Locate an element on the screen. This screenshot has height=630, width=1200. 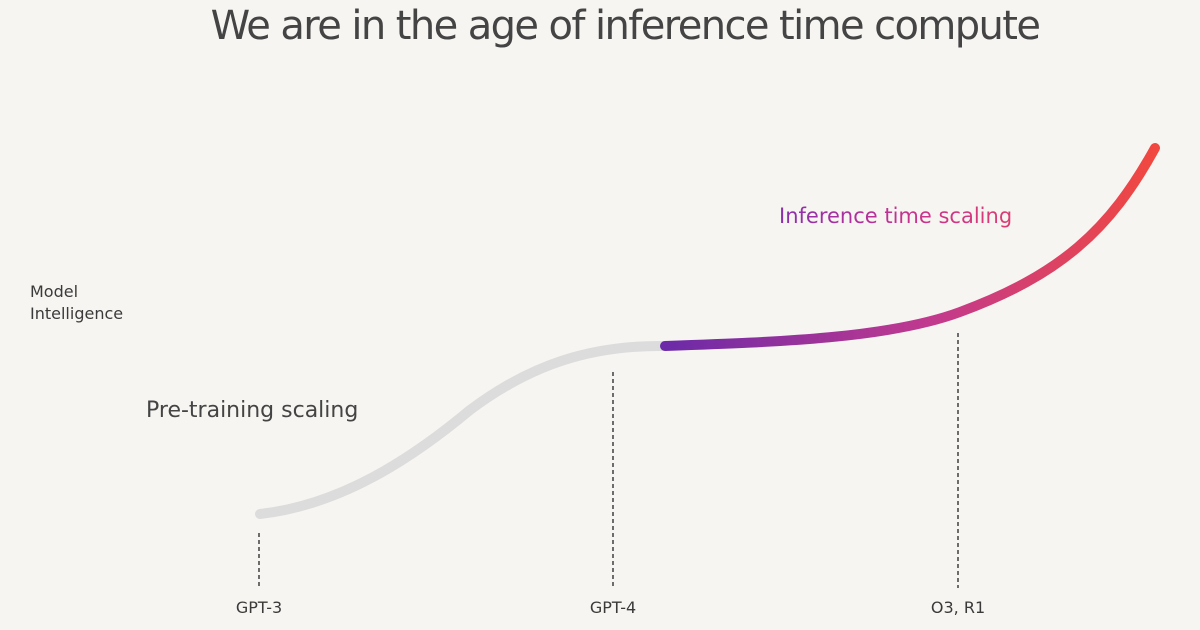
pre-training-curve is located at coordinates (462, 429).